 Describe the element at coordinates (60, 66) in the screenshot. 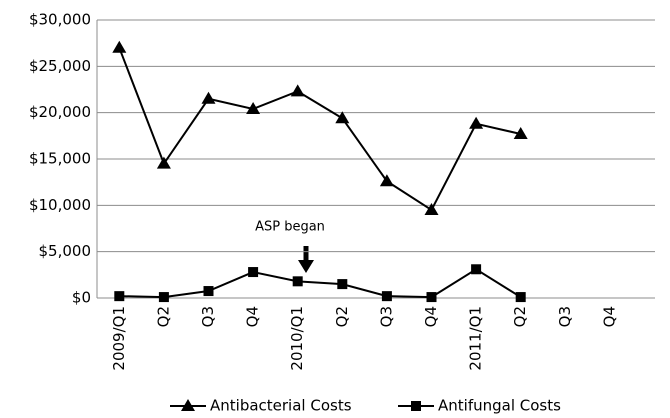

I see `y-tick-label: $25,000` at that location.